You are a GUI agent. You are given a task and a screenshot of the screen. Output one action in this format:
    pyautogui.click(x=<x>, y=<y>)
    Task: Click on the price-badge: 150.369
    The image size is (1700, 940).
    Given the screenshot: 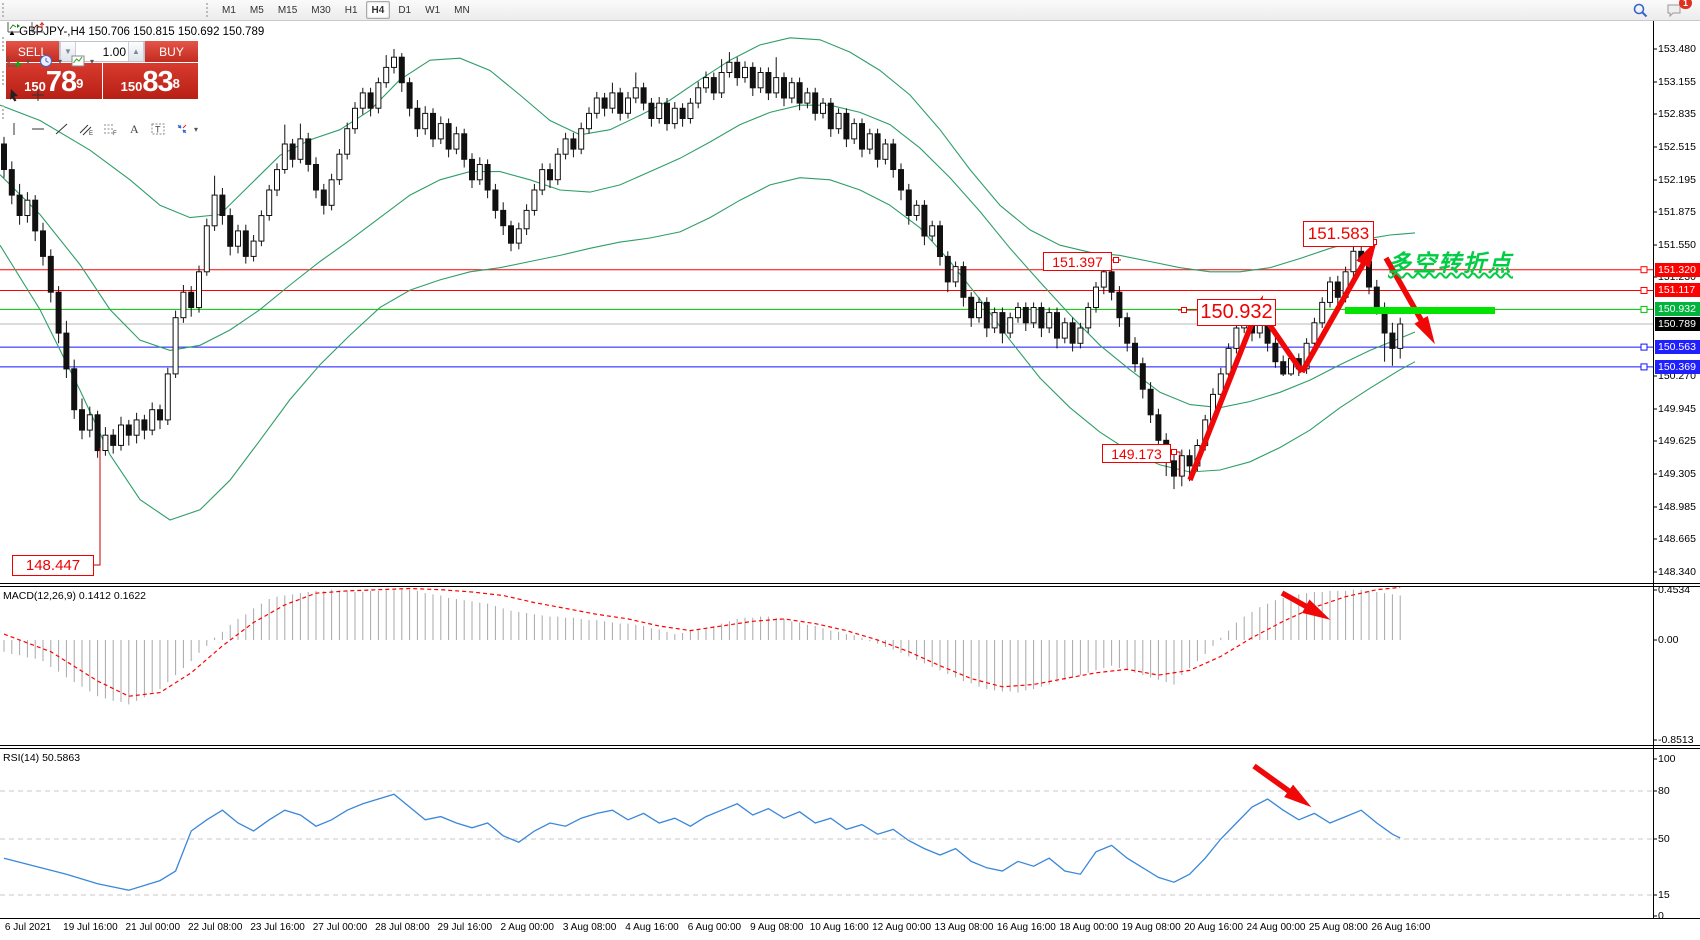 What is the action you would take?
    pyautogui.click(x=1677, y=367)
    